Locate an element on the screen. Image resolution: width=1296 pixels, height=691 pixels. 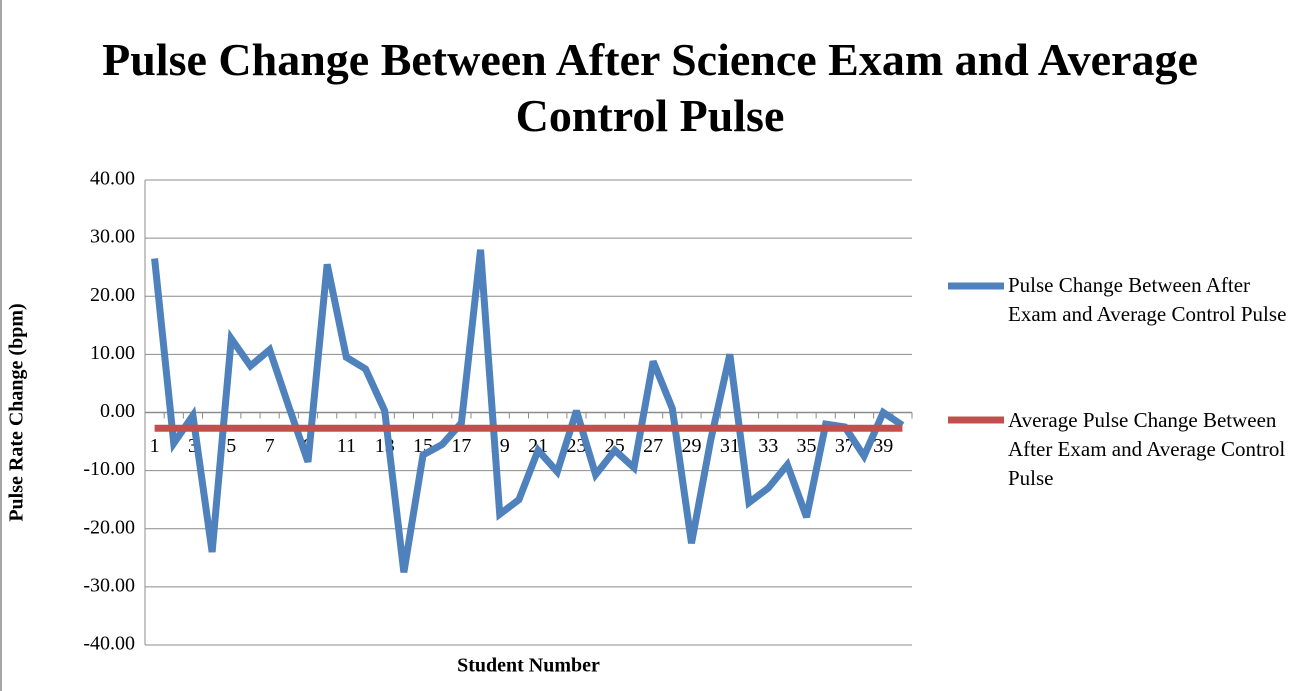
y-axis-title: Pulse Rate Change (bpm) is located at coordinates (17, 412).